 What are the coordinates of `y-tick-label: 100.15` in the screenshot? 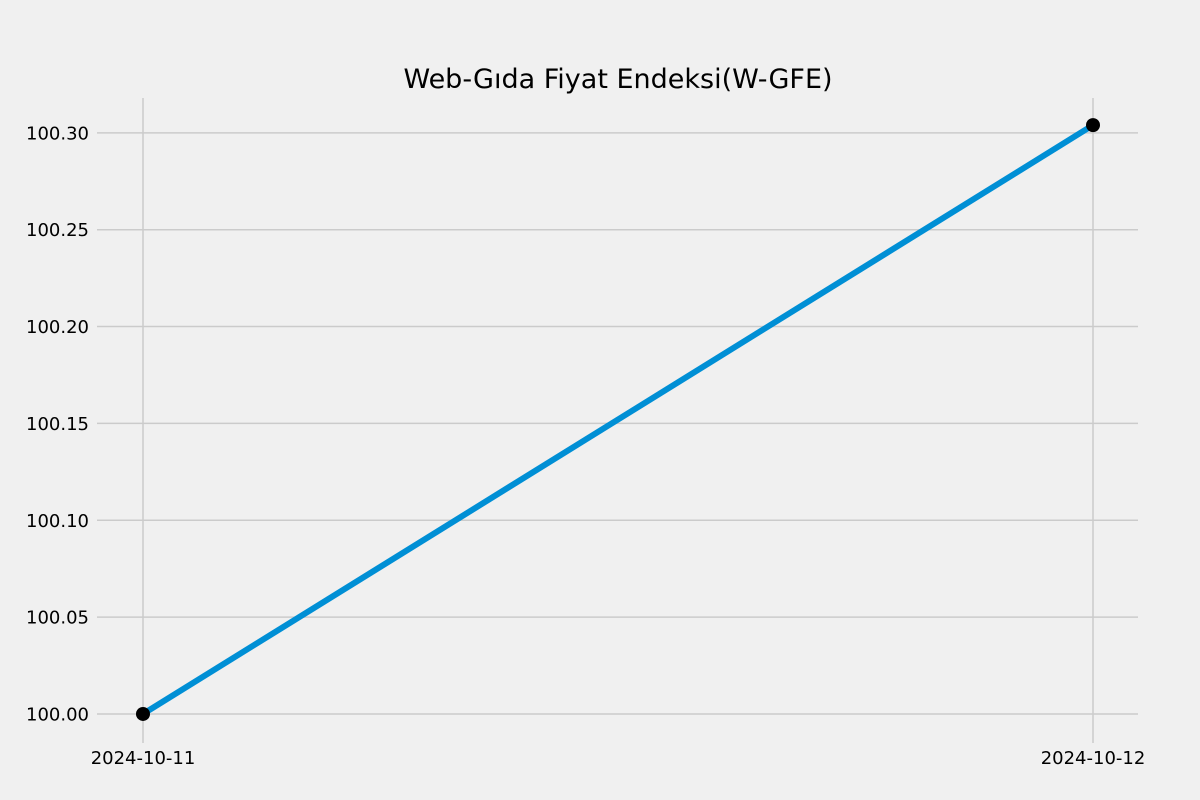 It's located at (57, 424).